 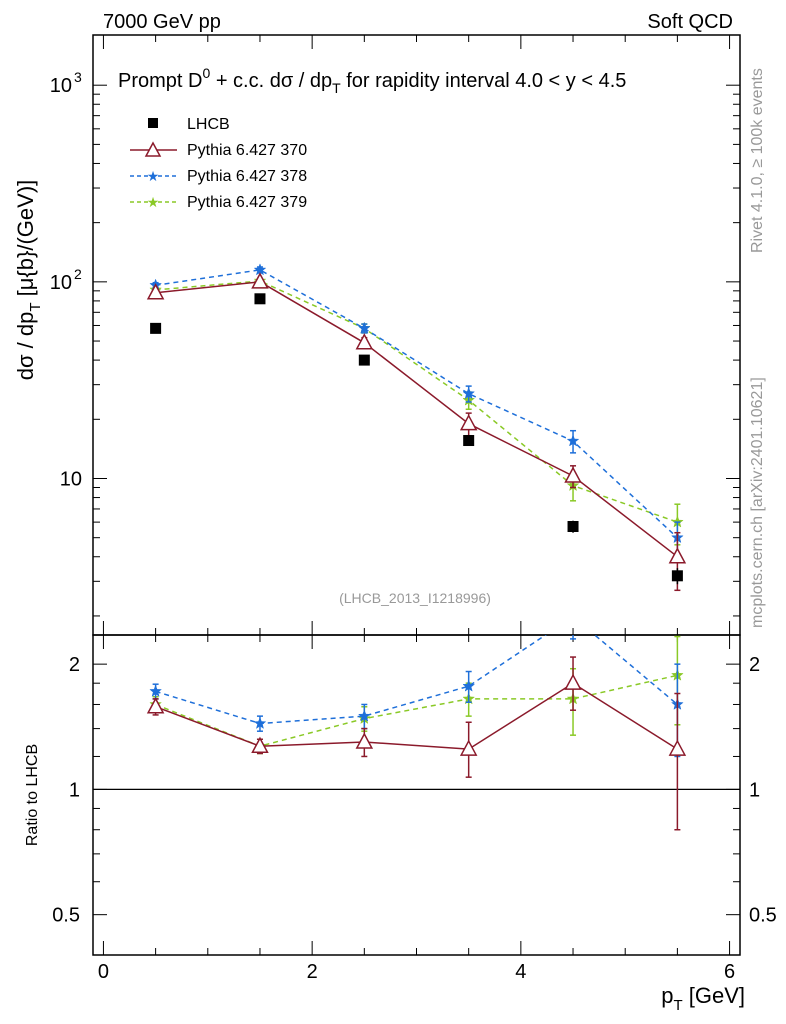 I want to click on ratio-tick-label-right: 1, so click(x=754, y=790).